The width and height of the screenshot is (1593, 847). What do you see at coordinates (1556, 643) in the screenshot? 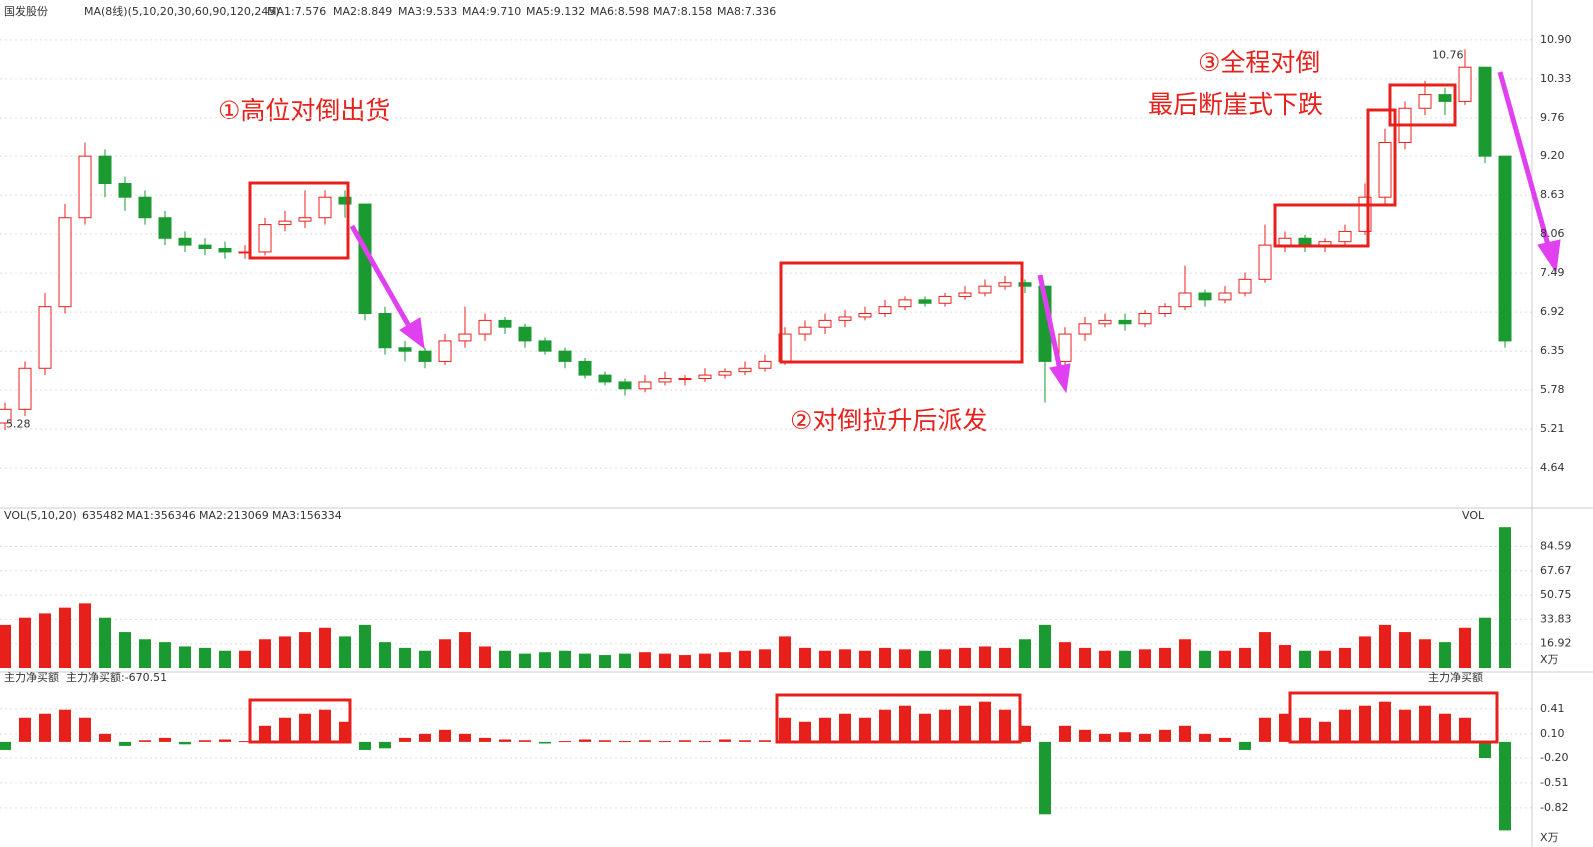
I see `y-tick-label: 16.92` at bounding box center [1556, 643].